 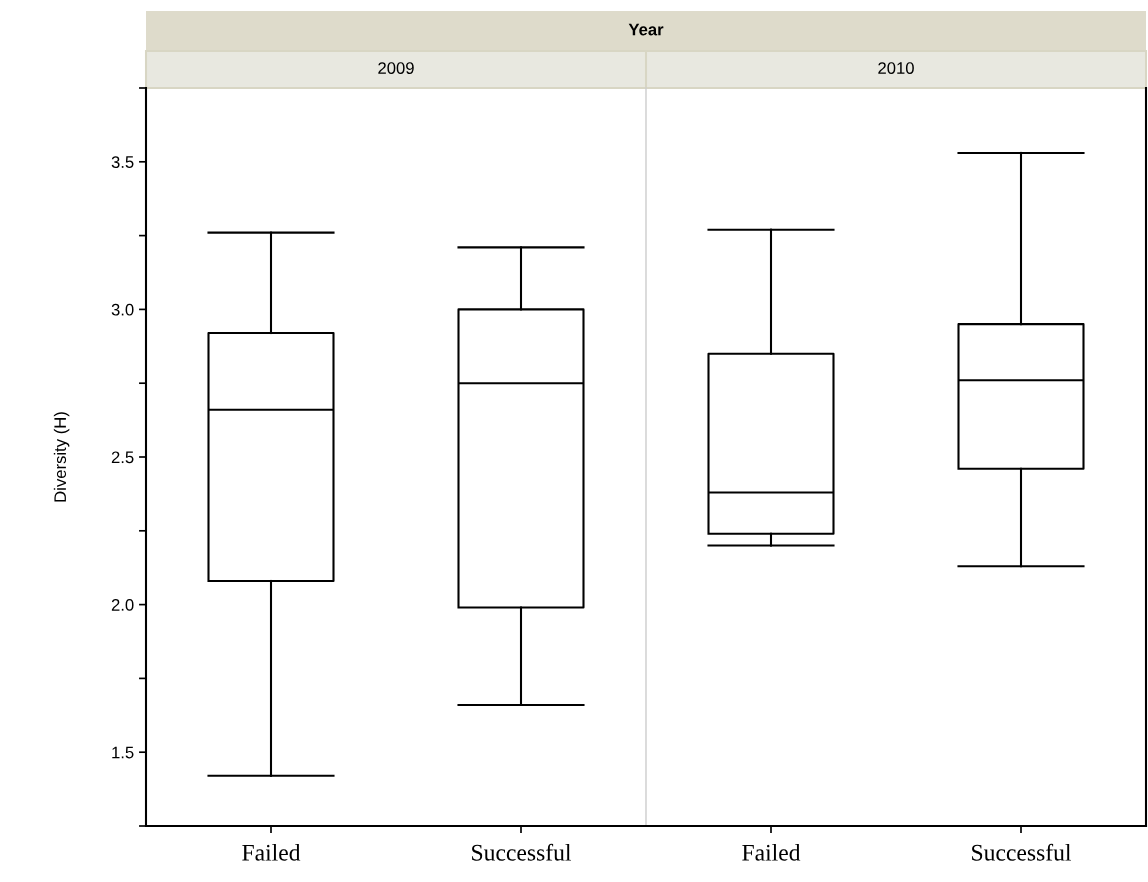 What do you see at coordinates (122, 162) in the screenshot?
I see `y-tick-label: 3.5` at bounding box center [122, 162].